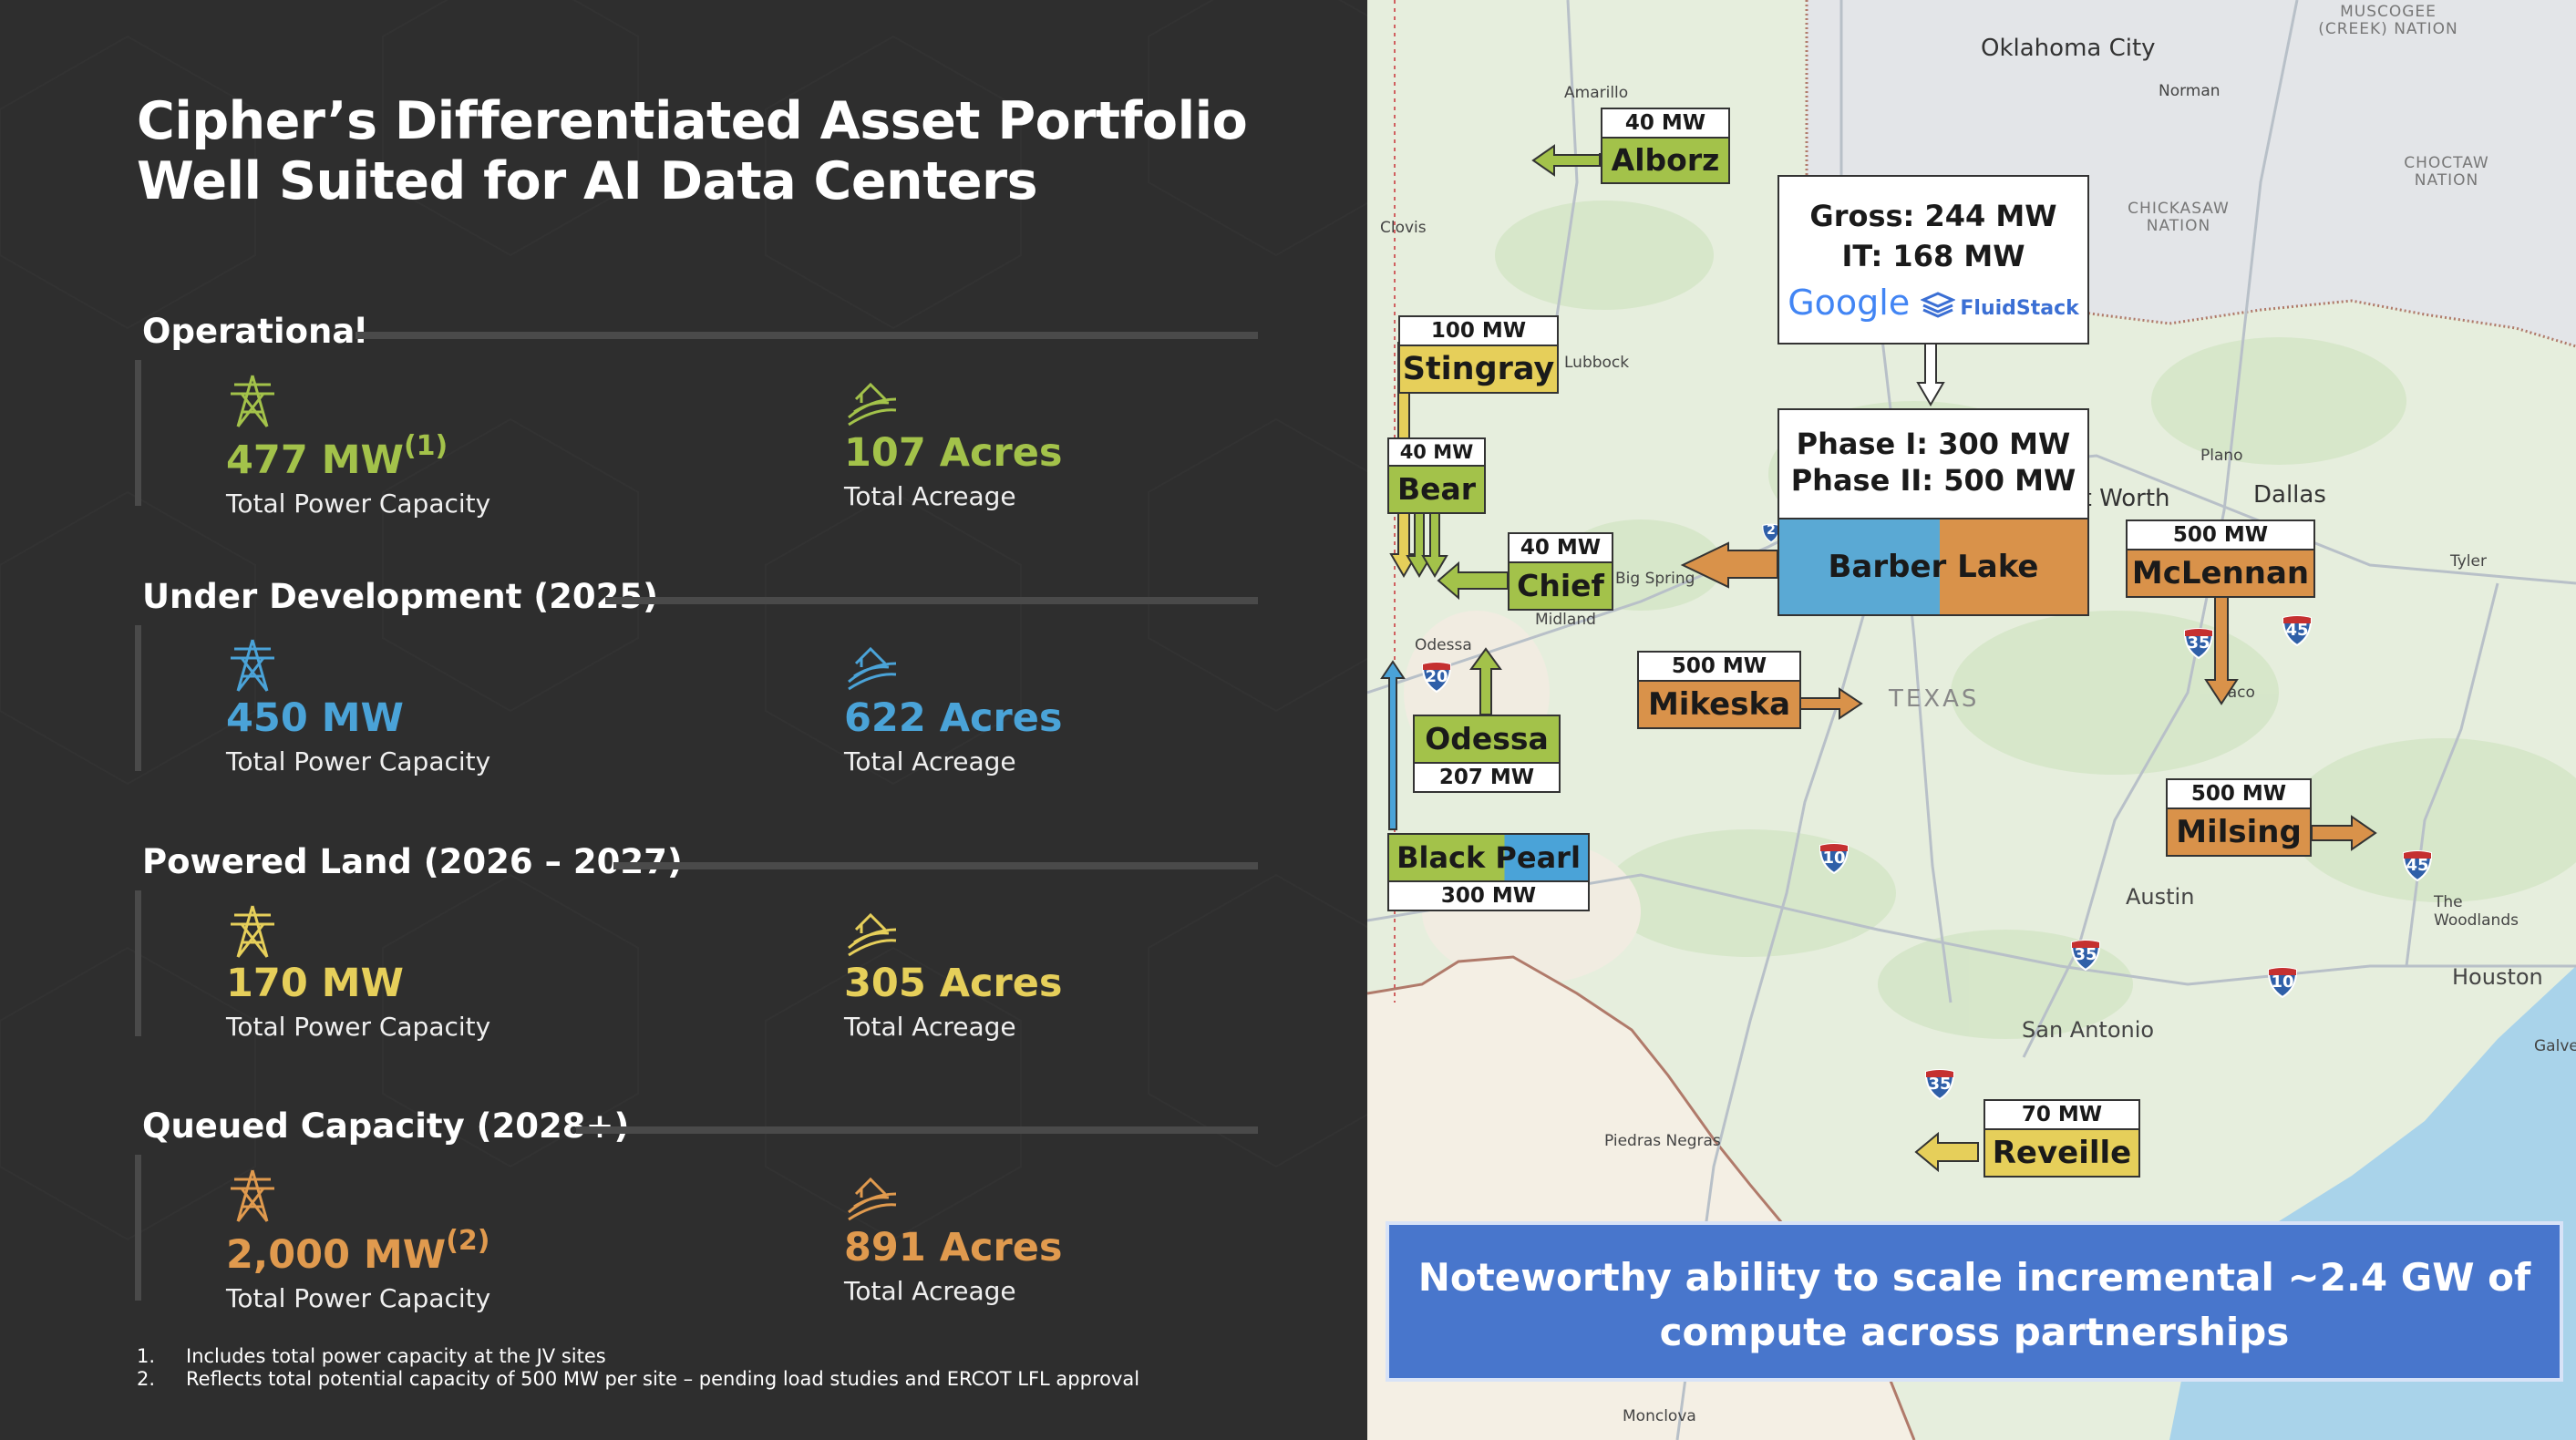  What do you see at coordinates (1488, 896) in the screenshot?
I see `site-black-pearl-capacity: 300 MW` at bounding box center [1488, 896].